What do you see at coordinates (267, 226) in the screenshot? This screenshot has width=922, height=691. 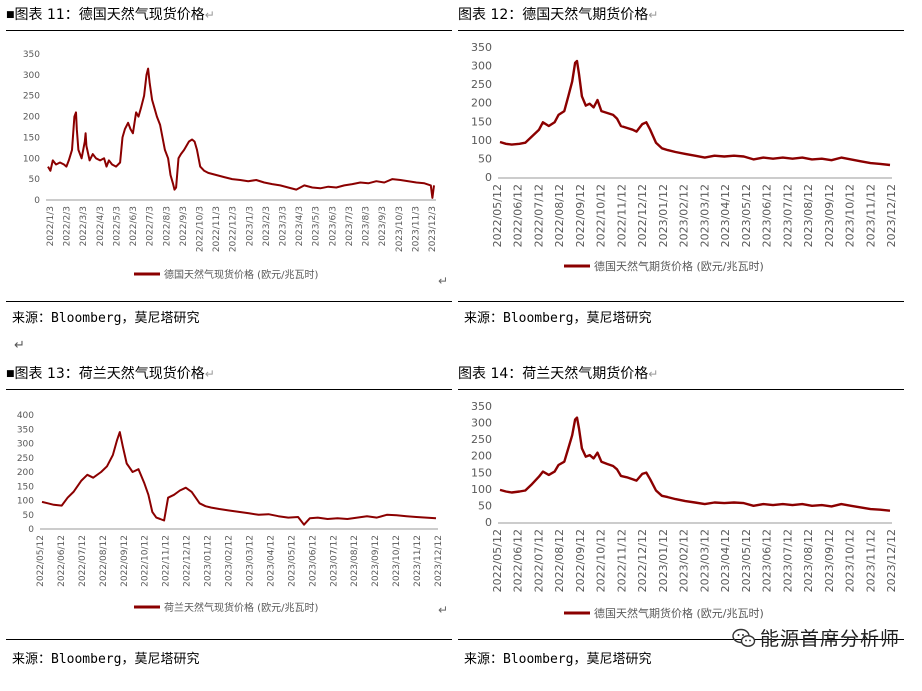 I see `x-tick-label: 2023/2/3` at bounding box center [267, 226].